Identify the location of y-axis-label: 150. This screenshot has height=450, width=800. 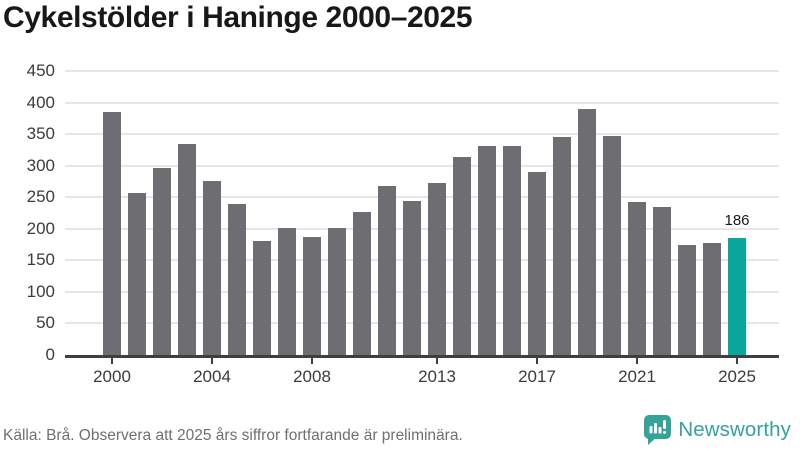
(40, 260).